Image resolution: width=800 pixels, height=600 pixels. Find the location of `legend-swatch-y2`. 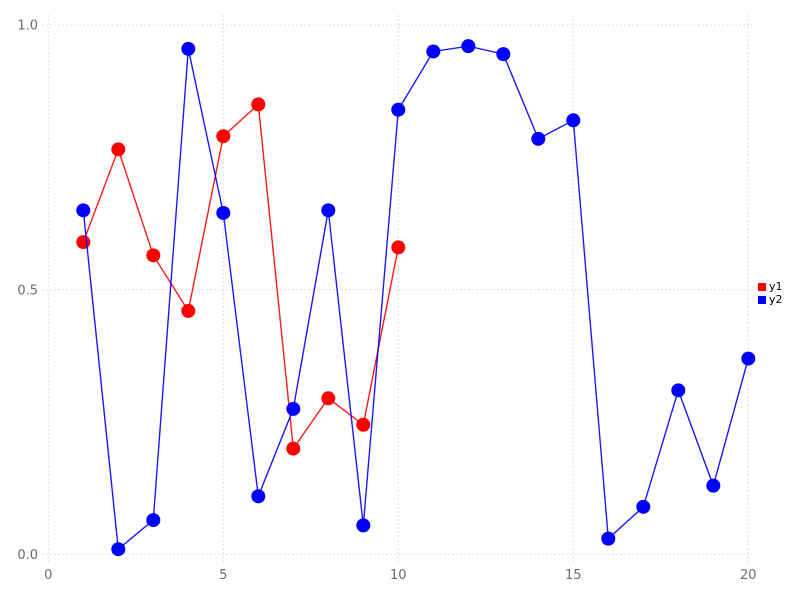

legend-swatch-y2 is located at coordinates (762, 300).